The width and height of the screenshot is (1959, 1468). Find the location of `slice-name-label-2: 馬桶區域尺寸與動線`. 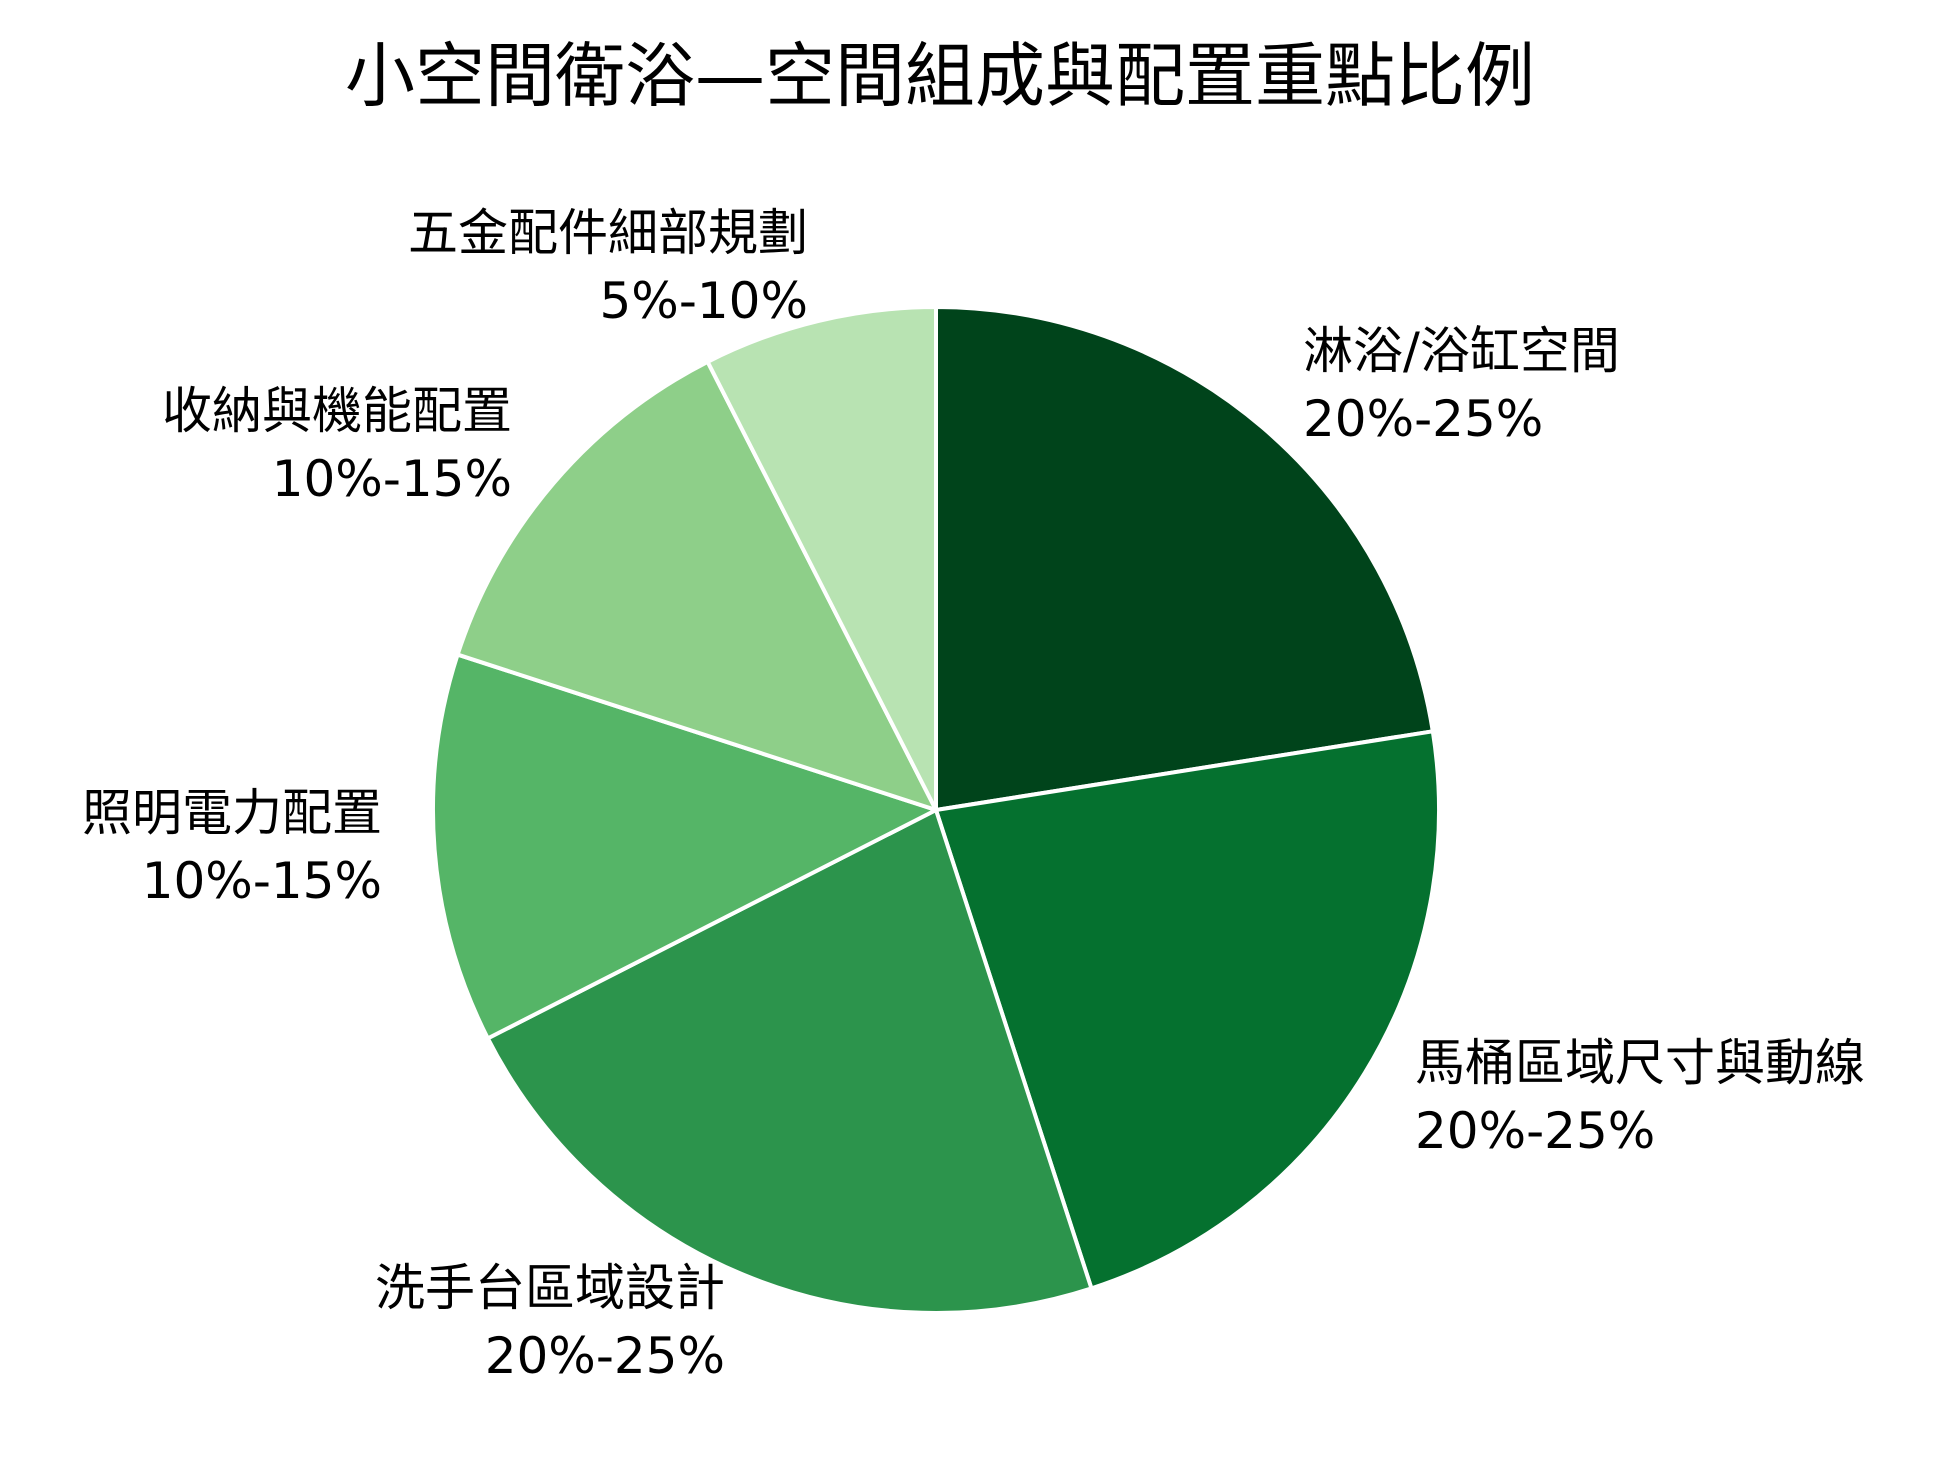

slice-name-label-2: 馬桶區域尺寸與動線 is located at coordinates (1640, 1063).